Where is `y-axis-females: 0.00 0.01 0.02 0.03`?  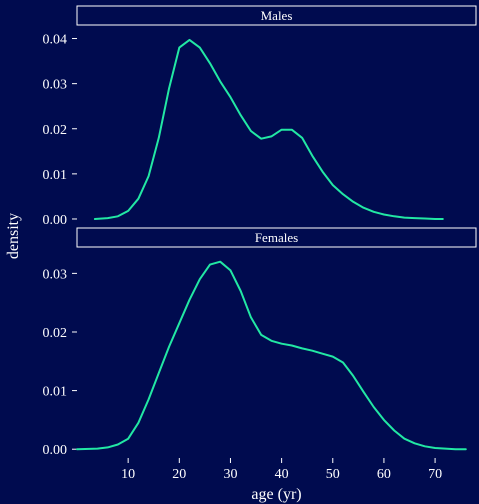 y-axis-females: 0.00 0.01 0.02 0.03 is located at coordinates (60, 362).